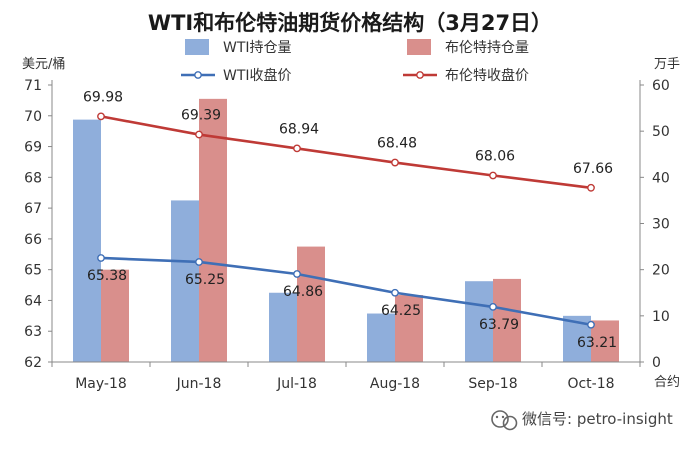 Image resolution: width=700 pixels, height=450 pixels. What do you see at coordinates (303, 292) in the screenshot?
I see `data-label-wti-Jul-18: 64.86` at bounding box center [303, 292].